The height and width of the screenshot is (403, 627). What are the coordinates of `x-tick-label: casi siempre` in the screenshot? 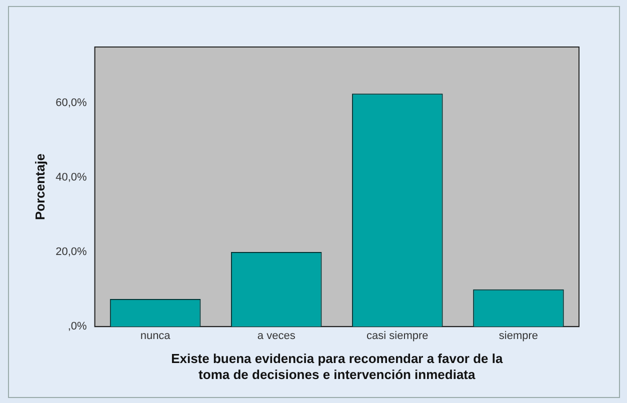 It's located at (397, 336).